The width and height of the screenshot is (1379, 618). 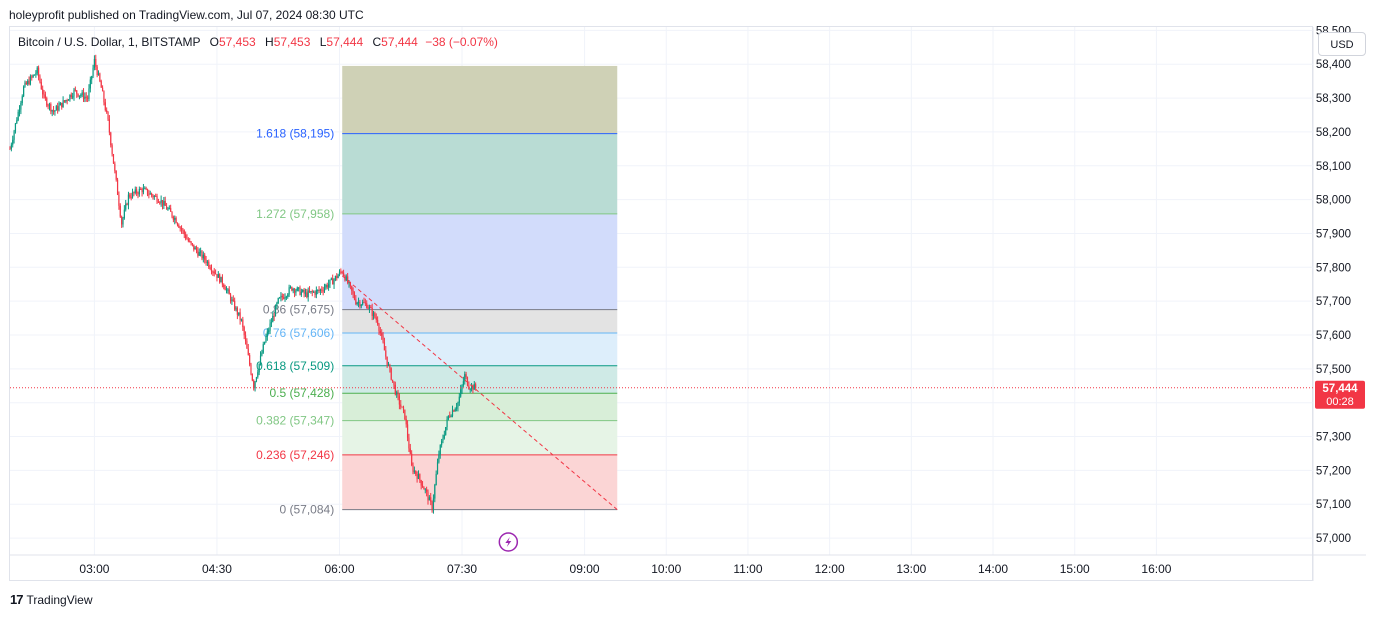 I want to click on currency-button: USD, so click(x=1342, y=44).